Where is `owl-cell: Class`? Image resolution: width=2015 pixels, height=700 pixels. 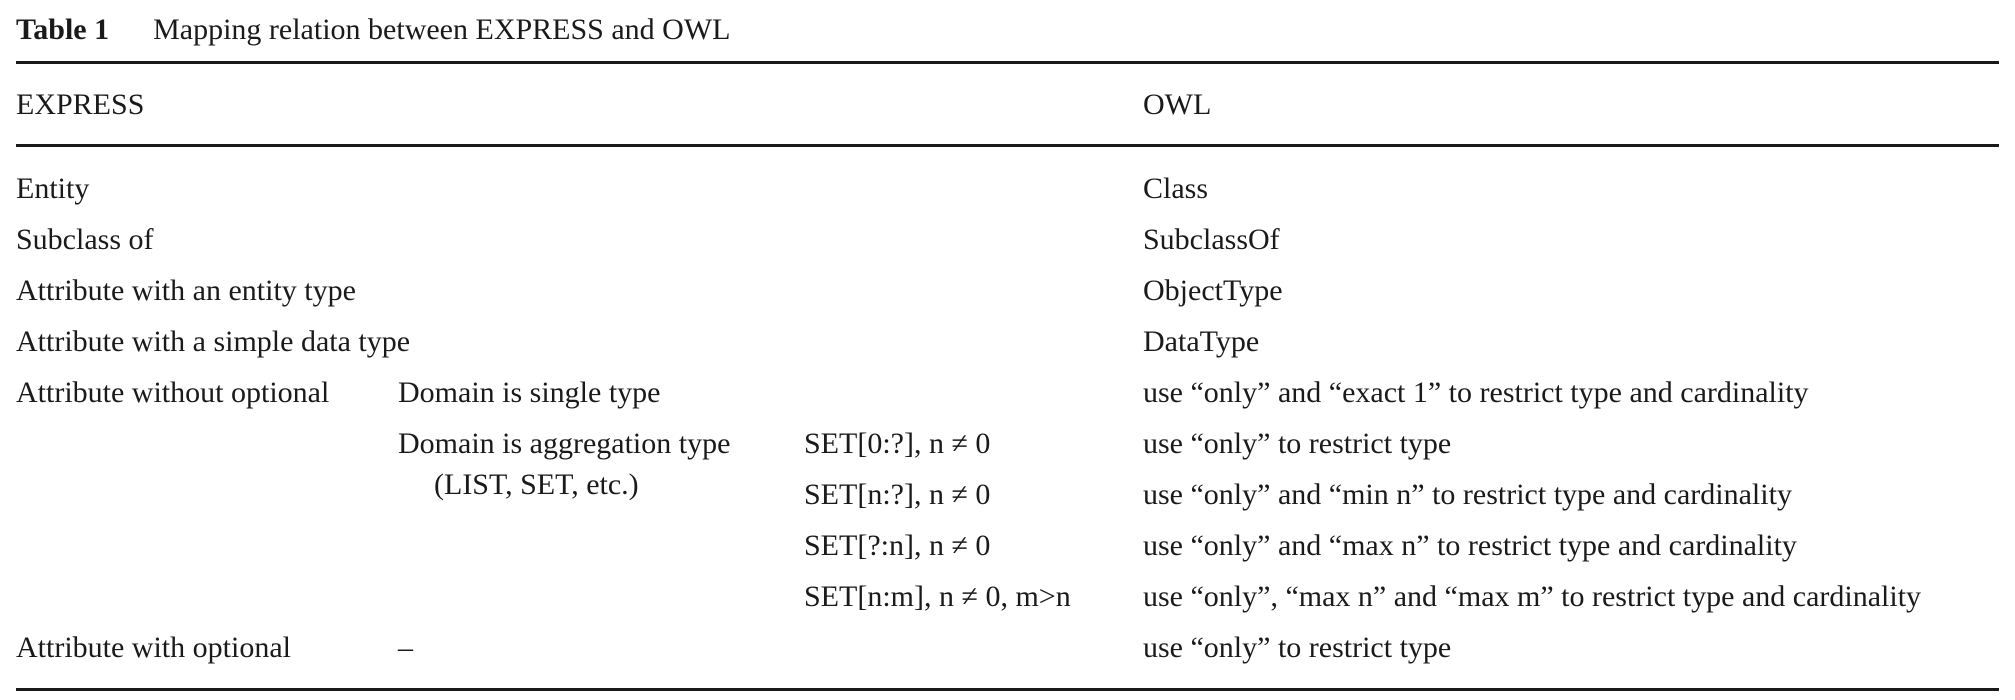 owl-cell: Class is located at coordinates (1176, 188).